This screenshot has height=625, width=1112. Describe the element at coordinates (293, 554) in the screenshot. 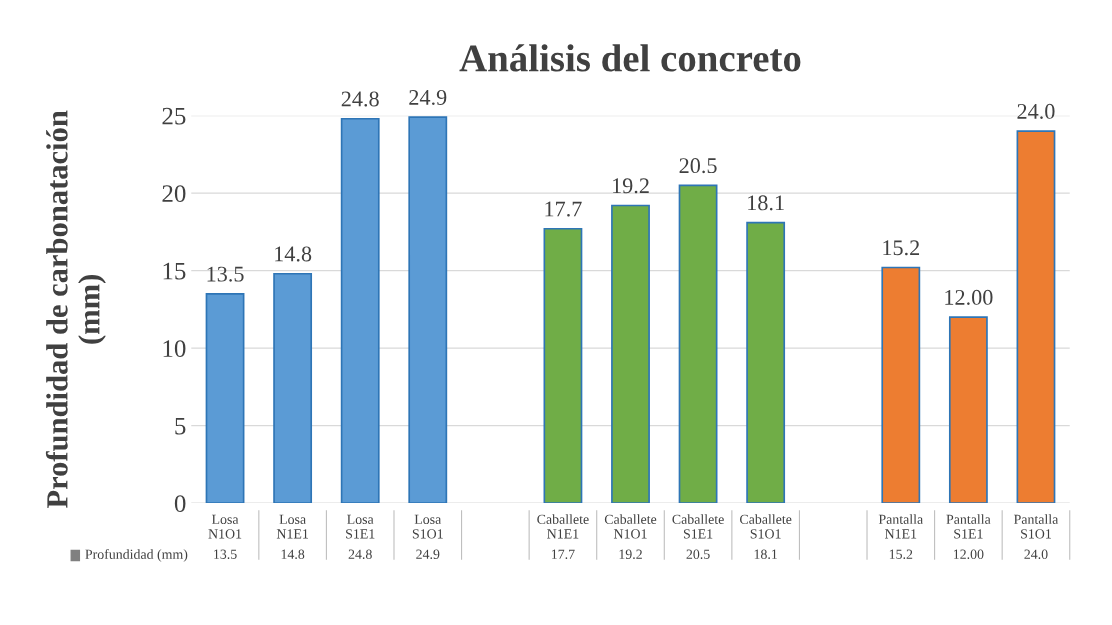

I see `data-label: 14.8` at that location.